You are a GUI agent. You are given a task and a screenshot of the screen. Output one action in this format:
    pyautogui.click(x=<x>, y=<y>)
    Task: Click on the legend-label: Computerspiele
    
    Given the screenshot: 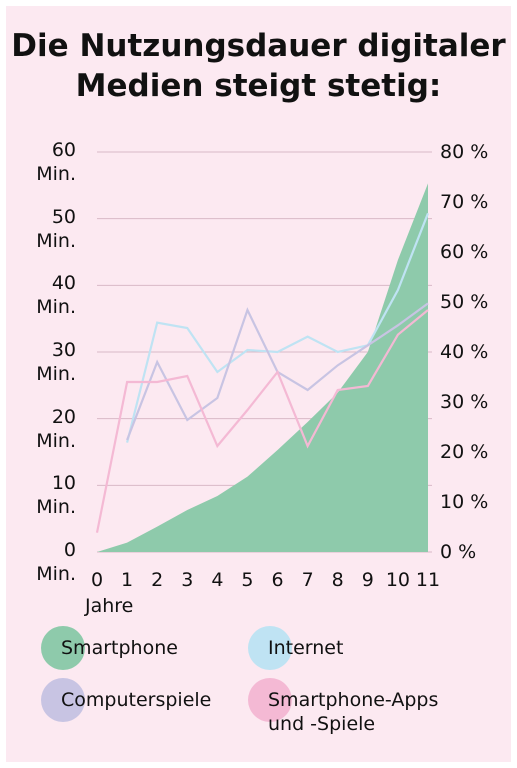 What is the action you would take?
    pyautogui.click(x=136, y=700)
    